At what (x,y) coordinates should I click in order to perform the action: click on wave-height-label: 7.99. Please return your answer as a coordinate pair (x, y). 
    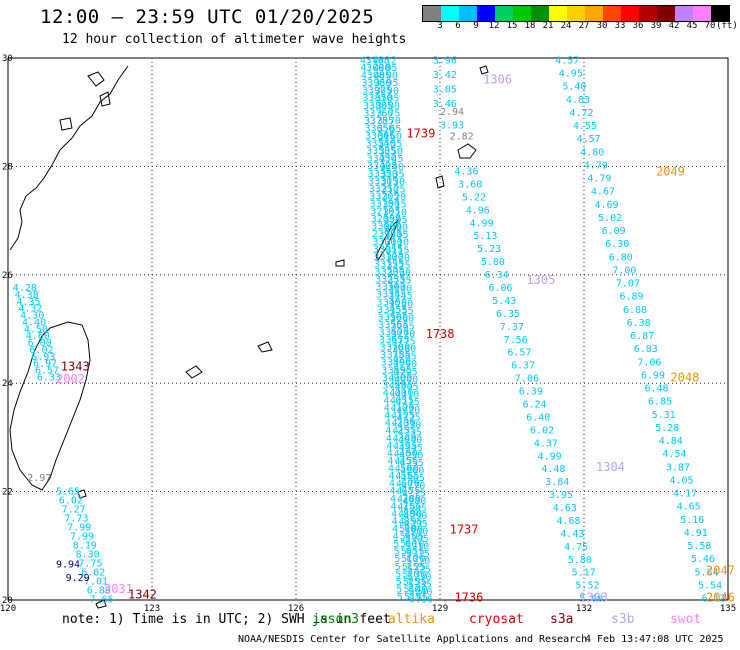
    Looking at the image, I should click on (79, 527).